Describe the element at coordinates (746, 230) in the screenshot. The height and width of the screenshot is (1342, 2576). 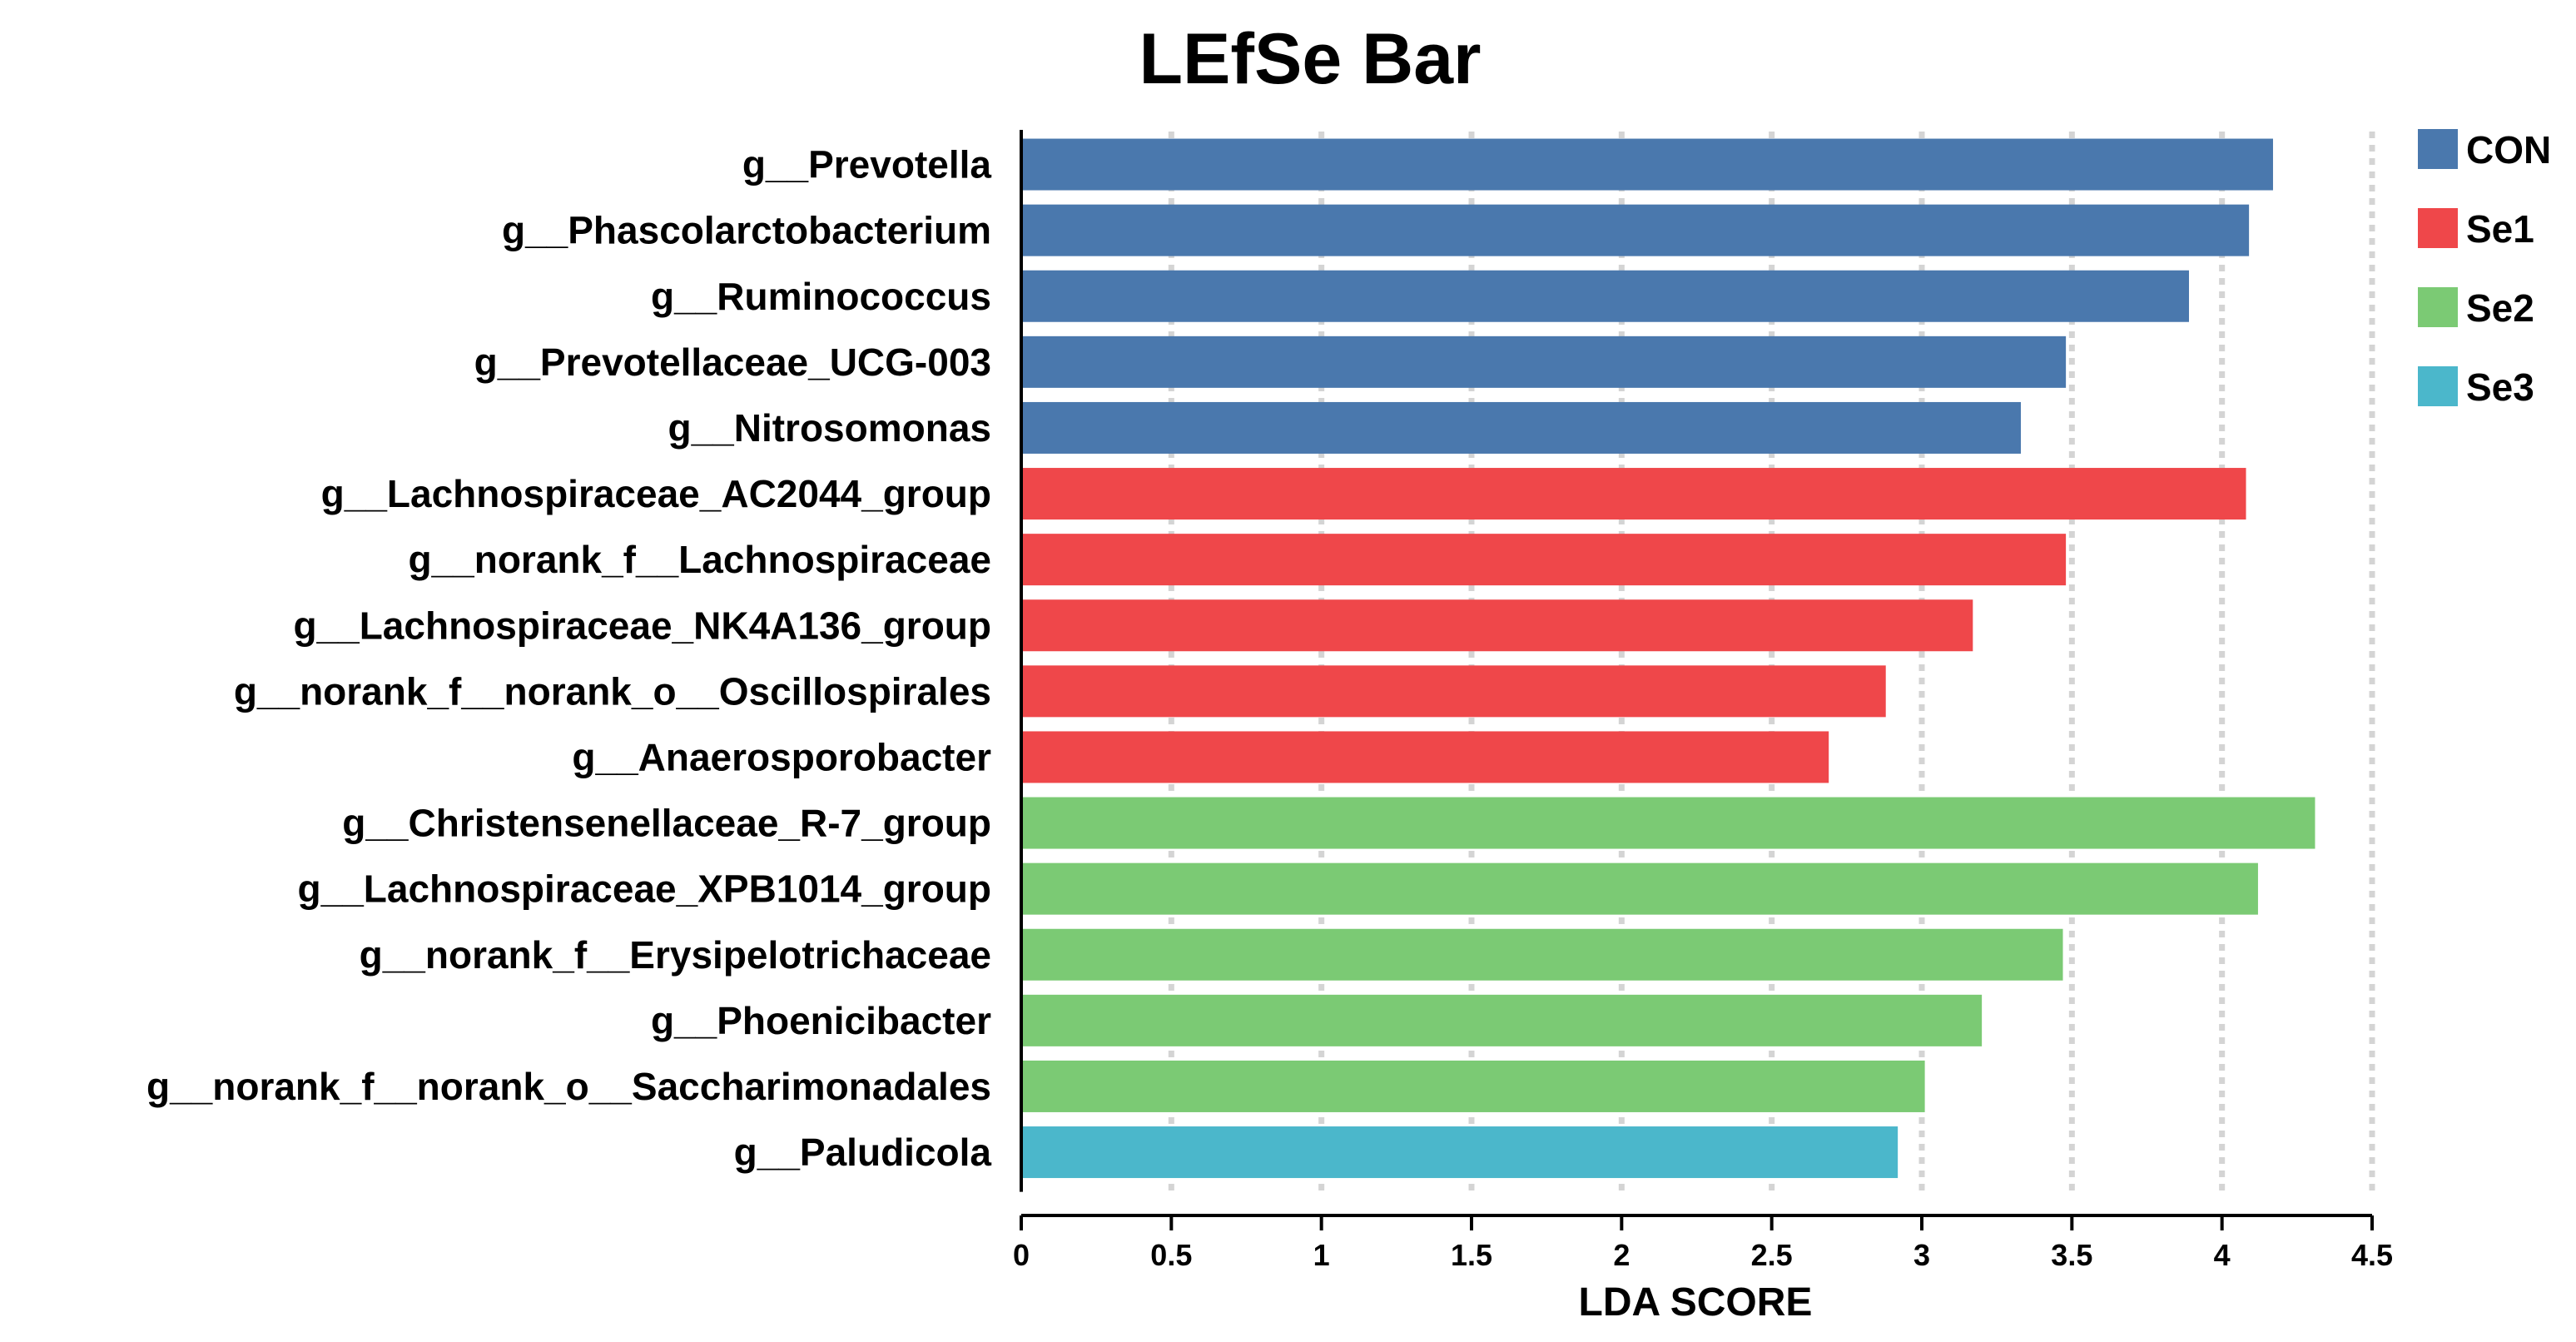
I see `category-label: g__Phascolarctobacterium` at that location.